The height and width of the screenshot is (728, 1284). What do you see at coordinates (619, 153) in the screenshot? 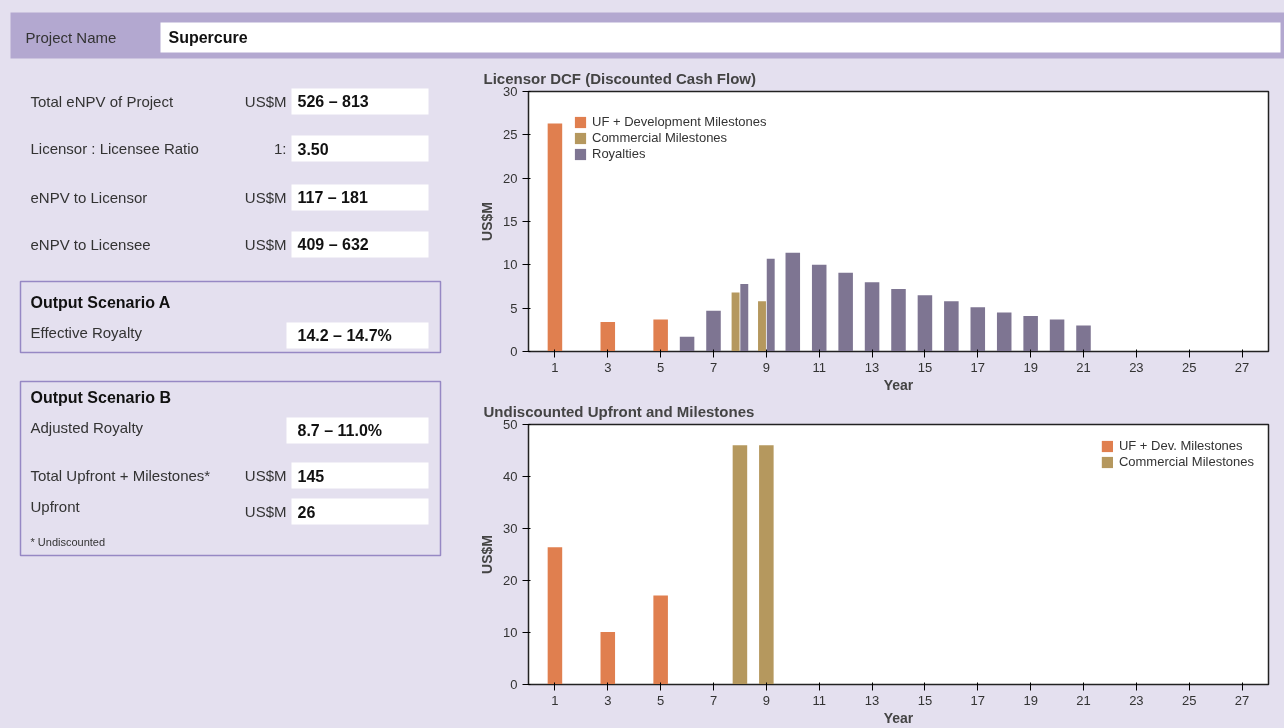
I see `legend-label: Royalties` at bounding box center [619, 153].